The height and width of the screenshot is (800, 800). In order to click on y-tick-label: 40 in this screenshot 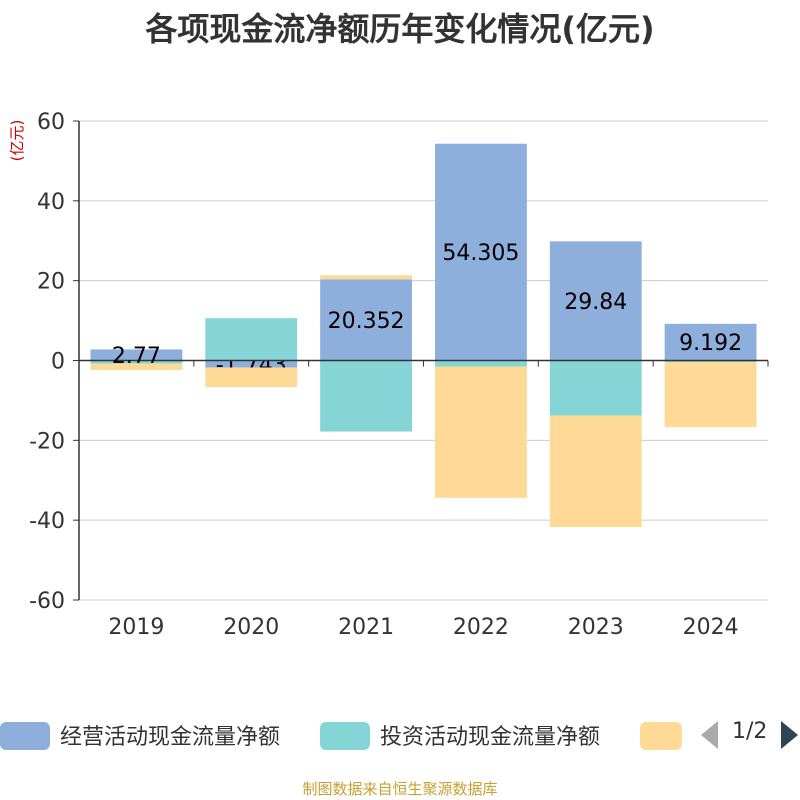, I will do `click(51, 202)`.